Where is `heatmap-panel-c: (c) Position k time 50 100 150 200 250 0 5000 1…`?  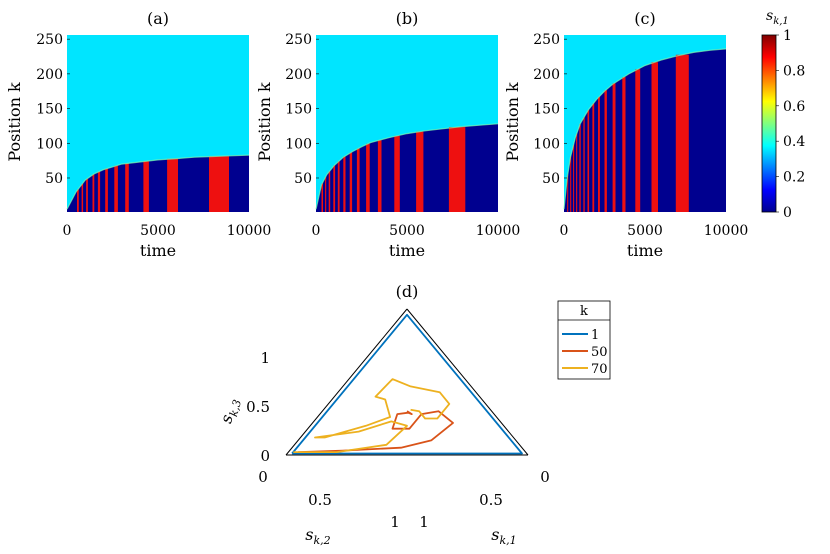
heatmap-panel-c: (c) Position k time 50 100 150 200 250 0 5000 1… is located at coordinates (625, 134).